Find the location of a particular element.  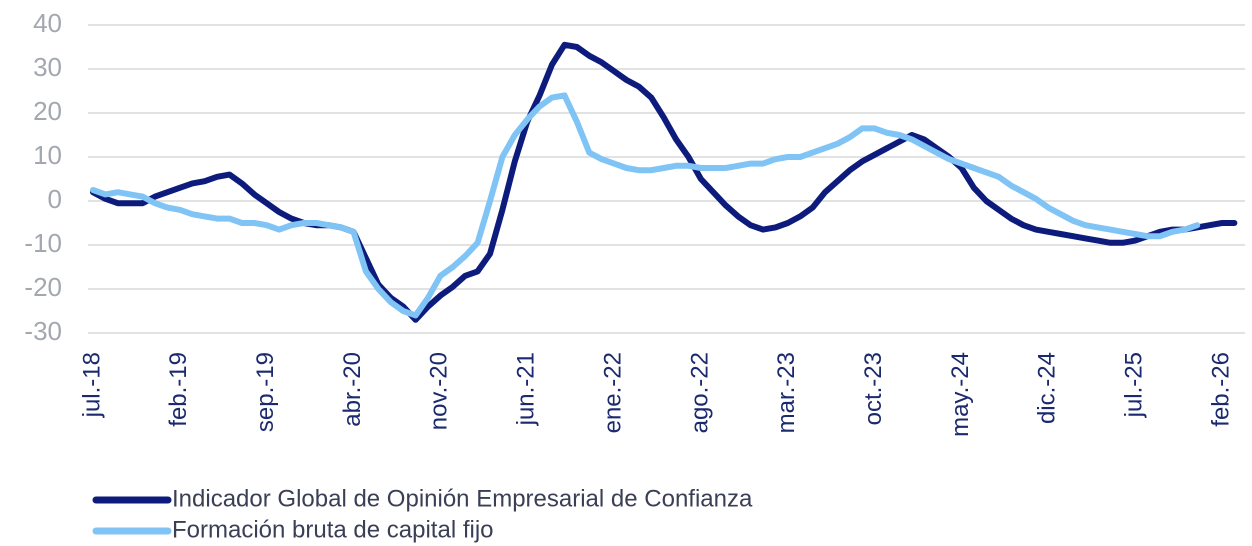

y-tick-label: 30 is located at coordinates (47, 67).